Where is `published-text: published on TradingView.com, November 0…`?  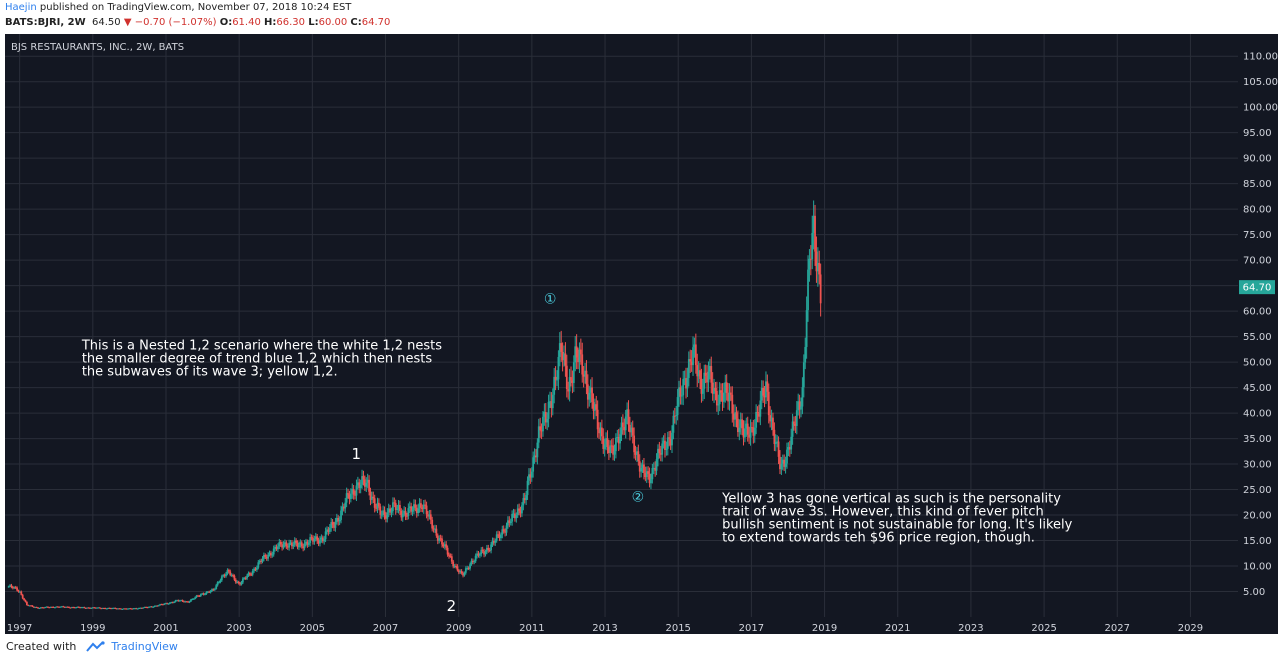 published-text: published on TradingView.com, November 0… is located at coordinates (195, 7).